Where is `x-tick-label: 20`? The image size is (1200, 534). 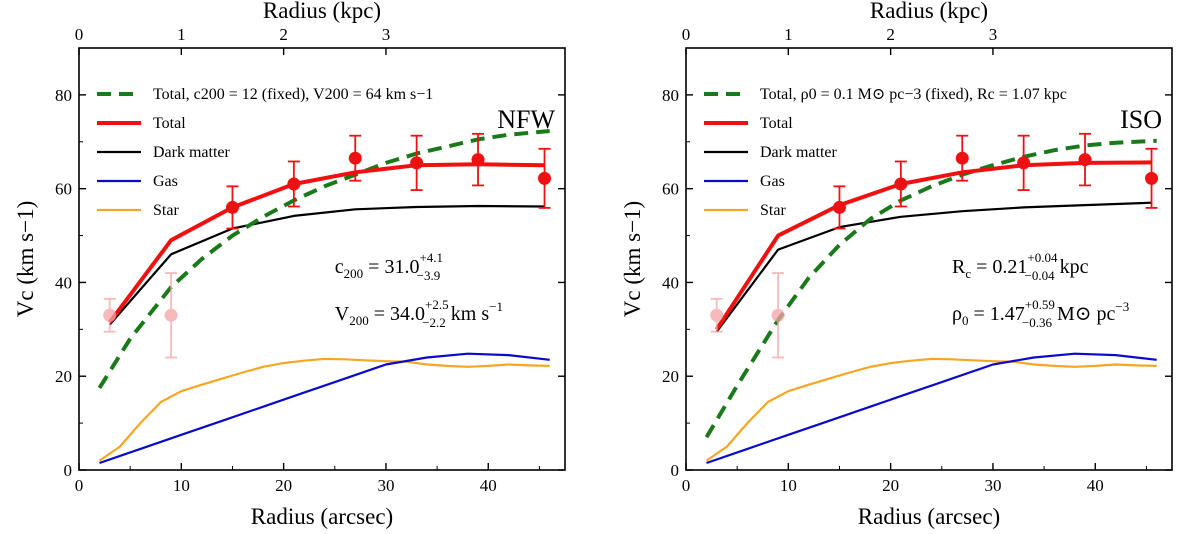 x-tick-label: 20 is located at coordinates (890, 485).